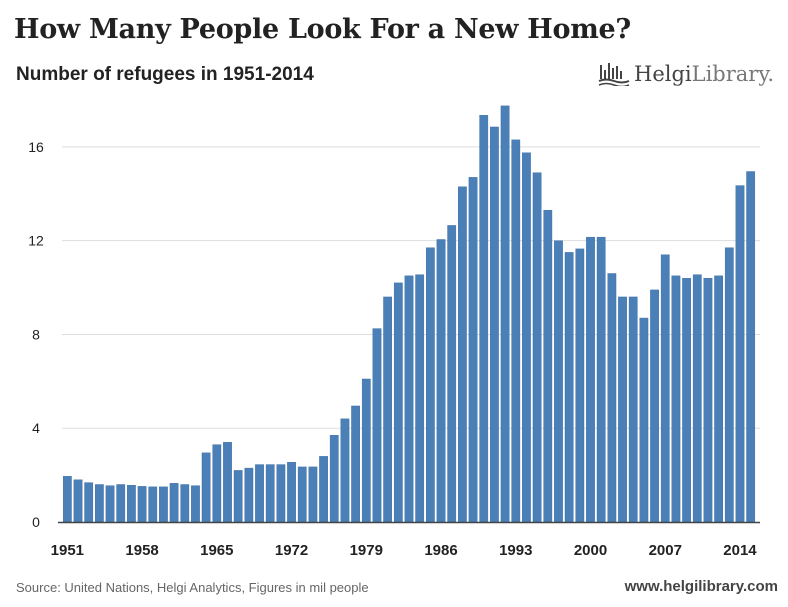 The height and width of the screenshot is (607, 788). What do you see at coordinates (430, 385) in the screenshot?
I see `bar-1985` at bounding box center [430, 385].